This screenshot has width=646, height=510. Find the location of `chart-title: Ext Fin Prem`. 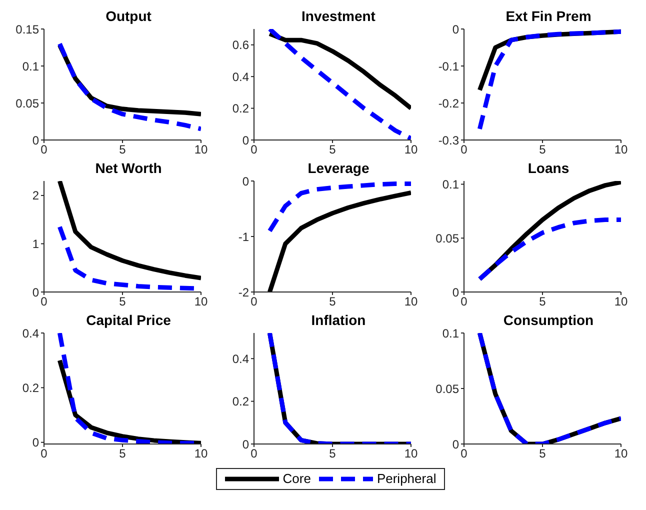

chart-title: Ext Fin Prem is located at coordinates (549, 16).